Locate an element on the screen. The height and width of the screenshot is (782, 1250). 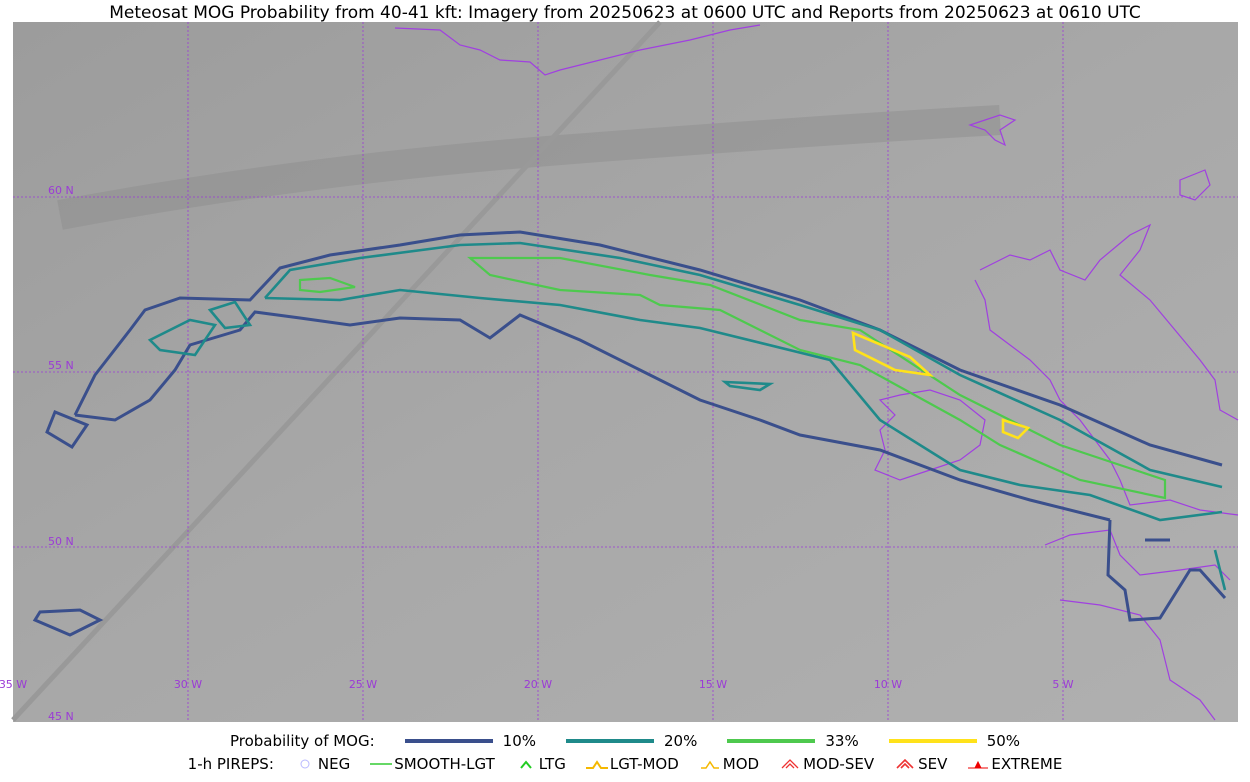
lon-label: 20 W is located at coordinates (538, 684).